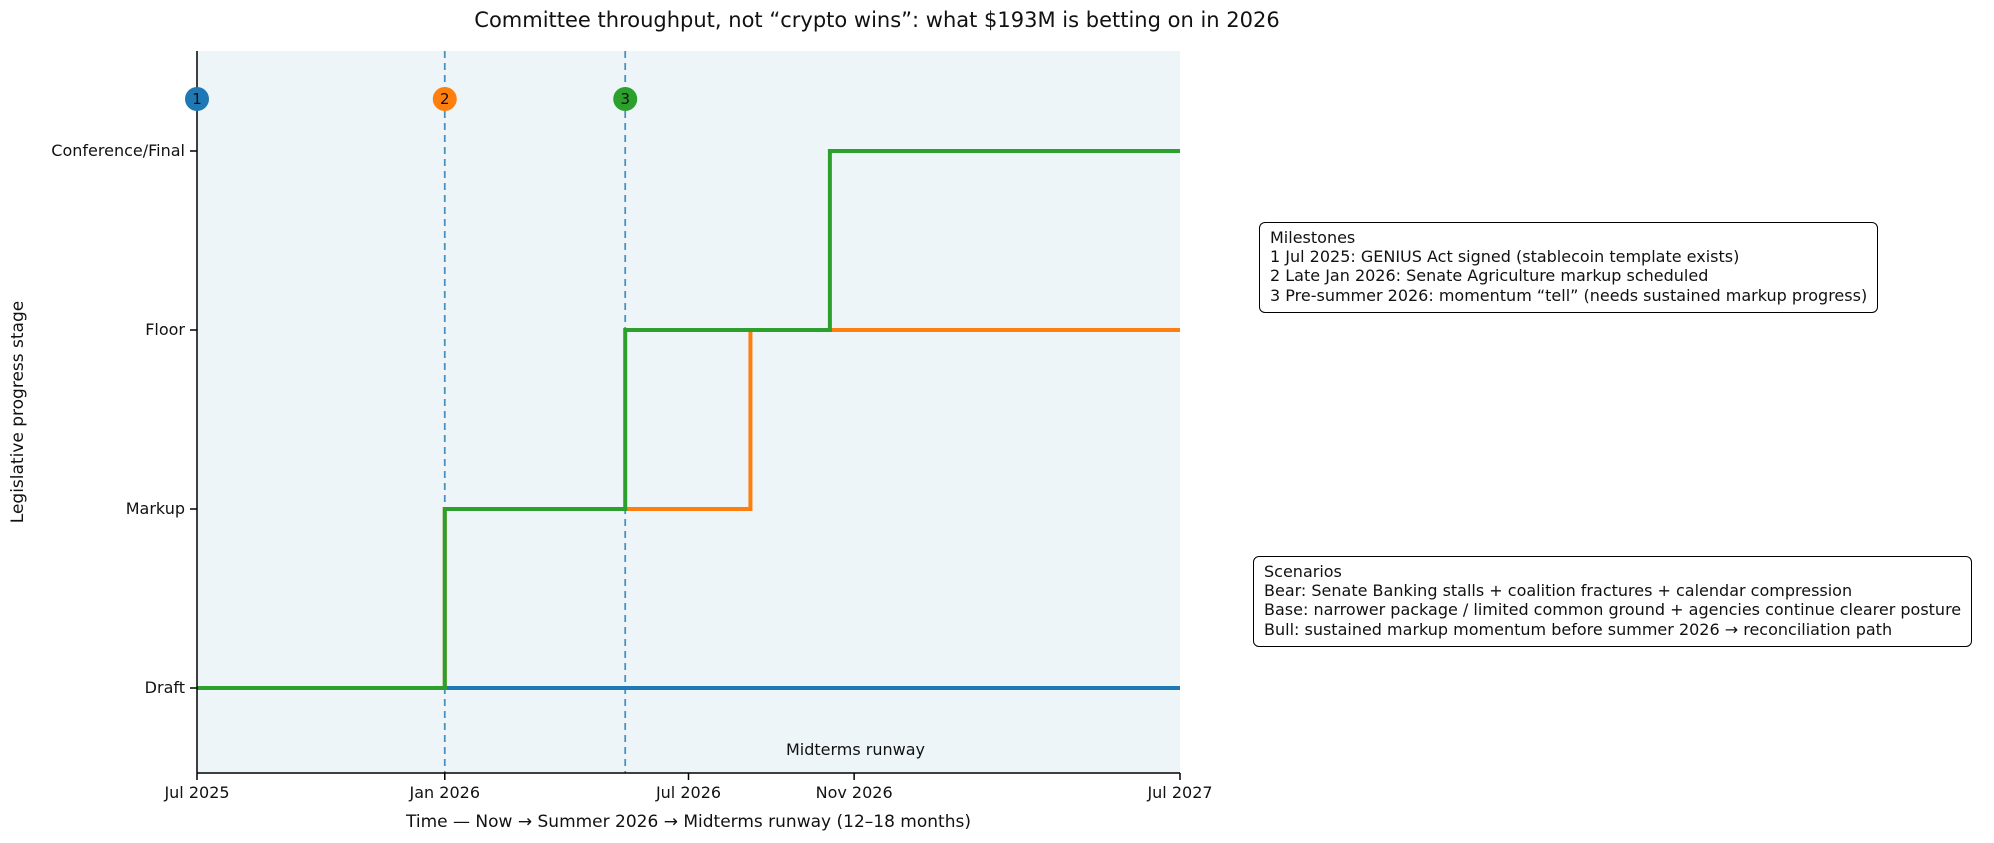 Image resolution: width=1994 pixels, height=843 pixels. What do you see at coordinates (165, 329) in the screenshot?
I see `ytick-label-floor: Floor` at bounding box center [165, 329].